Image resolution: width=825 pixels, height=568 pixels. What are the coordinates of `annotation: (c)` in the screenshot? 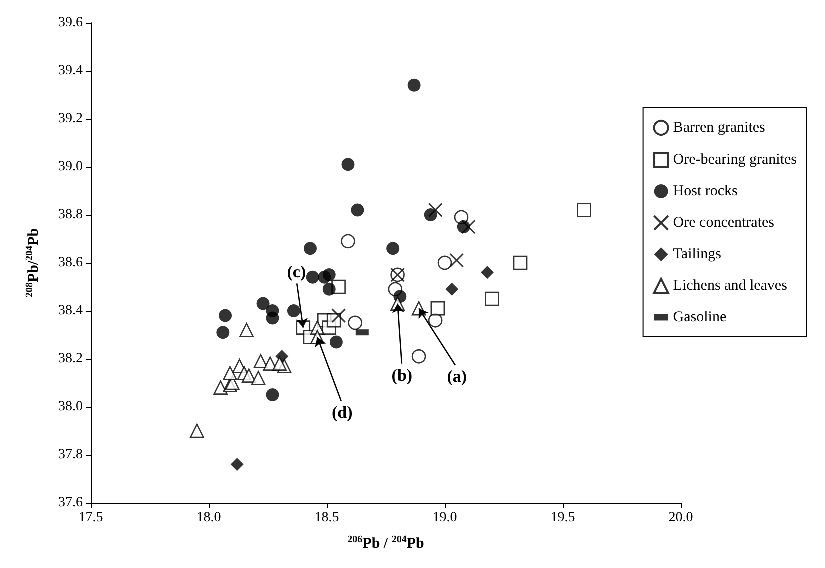 It's located at (296, 272).